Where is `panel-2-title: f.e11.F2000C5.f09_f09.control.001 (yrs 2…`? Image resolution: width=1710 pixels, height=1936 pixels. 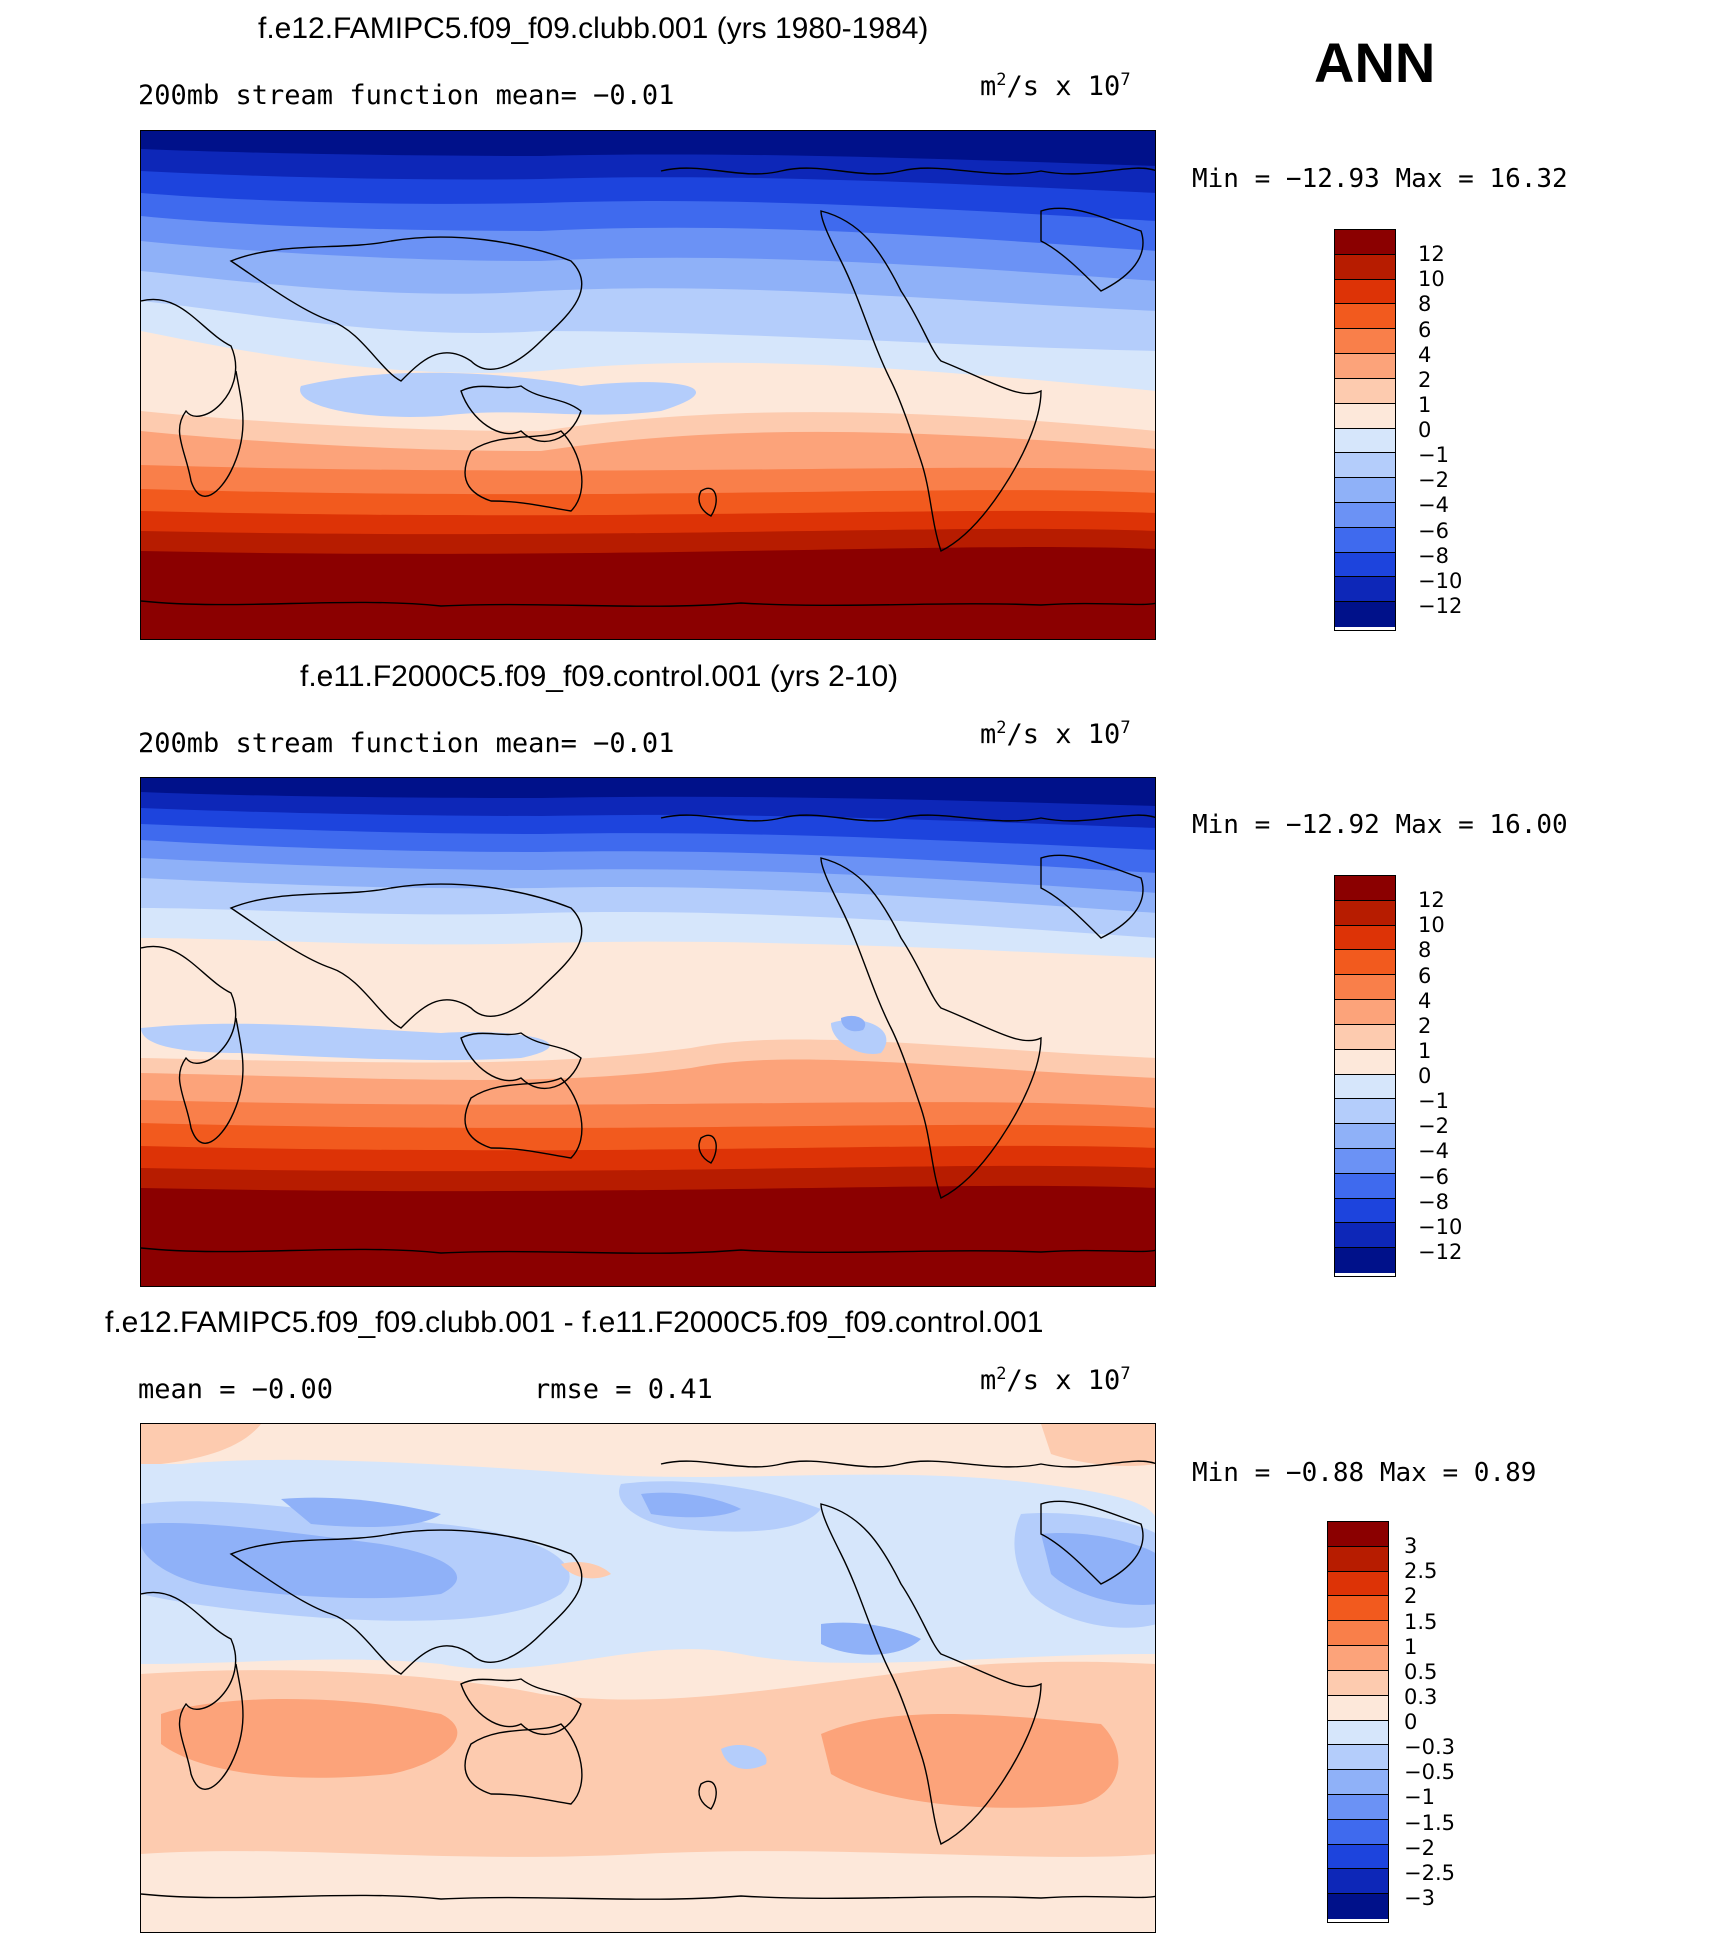
panel-2-title: f.e11.F2000C5.f09_f09.control.001 (yrs 2… is located at coordinates (599, 676).